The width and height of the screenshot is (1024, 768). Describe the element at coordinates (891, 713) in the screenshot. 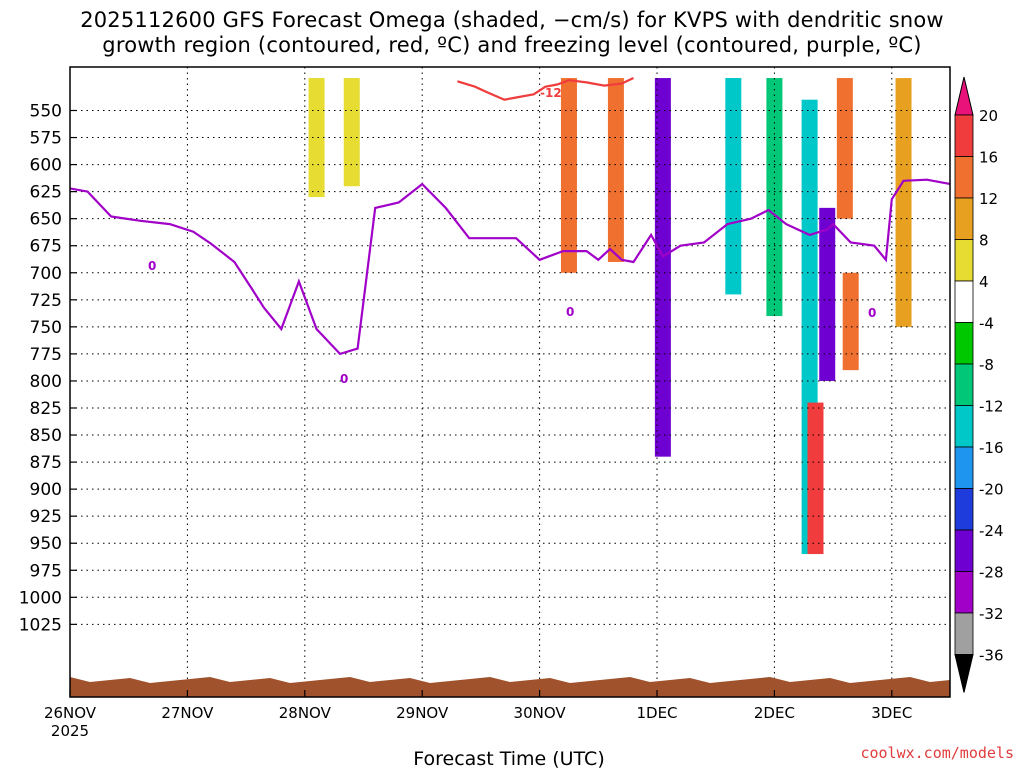

I see `x-tick-label: 3DEC` at that location.